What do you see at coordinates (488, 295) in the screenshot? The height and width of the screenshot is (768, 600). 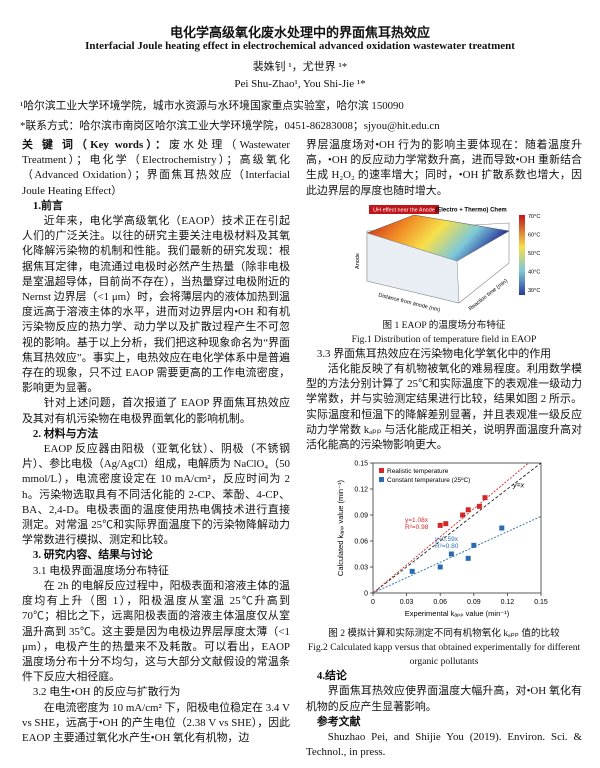 I see `y-title: Reaction time (min)` at bounding box center [488, 295].